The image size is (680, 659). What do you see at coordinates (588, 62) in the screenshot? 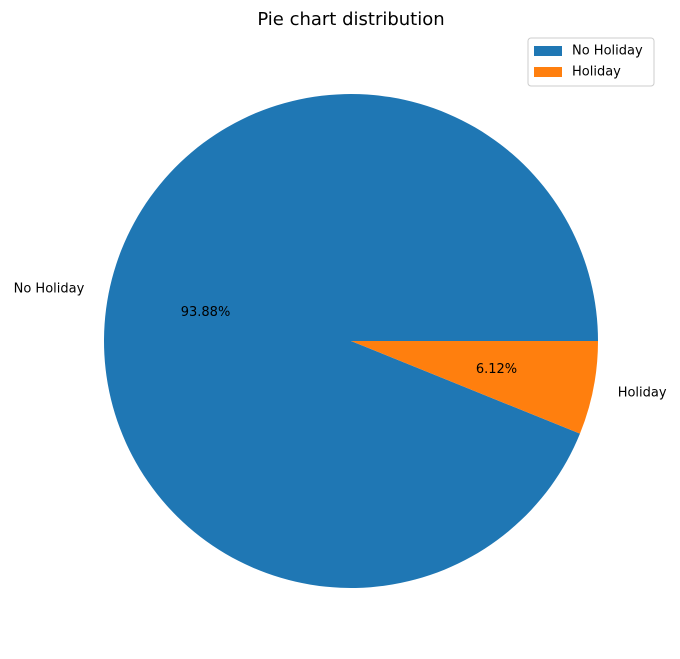
I see `legend-items: No Holiday Holiday` at bounding box center [588, 62].